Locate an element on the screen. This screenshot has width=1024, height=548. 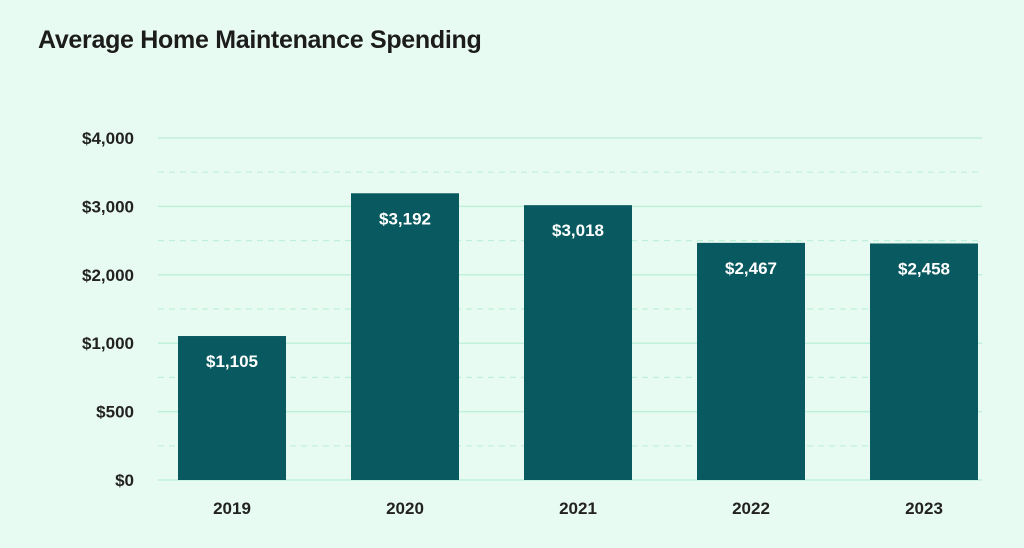
x-tick-label: 2021 is located at coordinates (578, 508).